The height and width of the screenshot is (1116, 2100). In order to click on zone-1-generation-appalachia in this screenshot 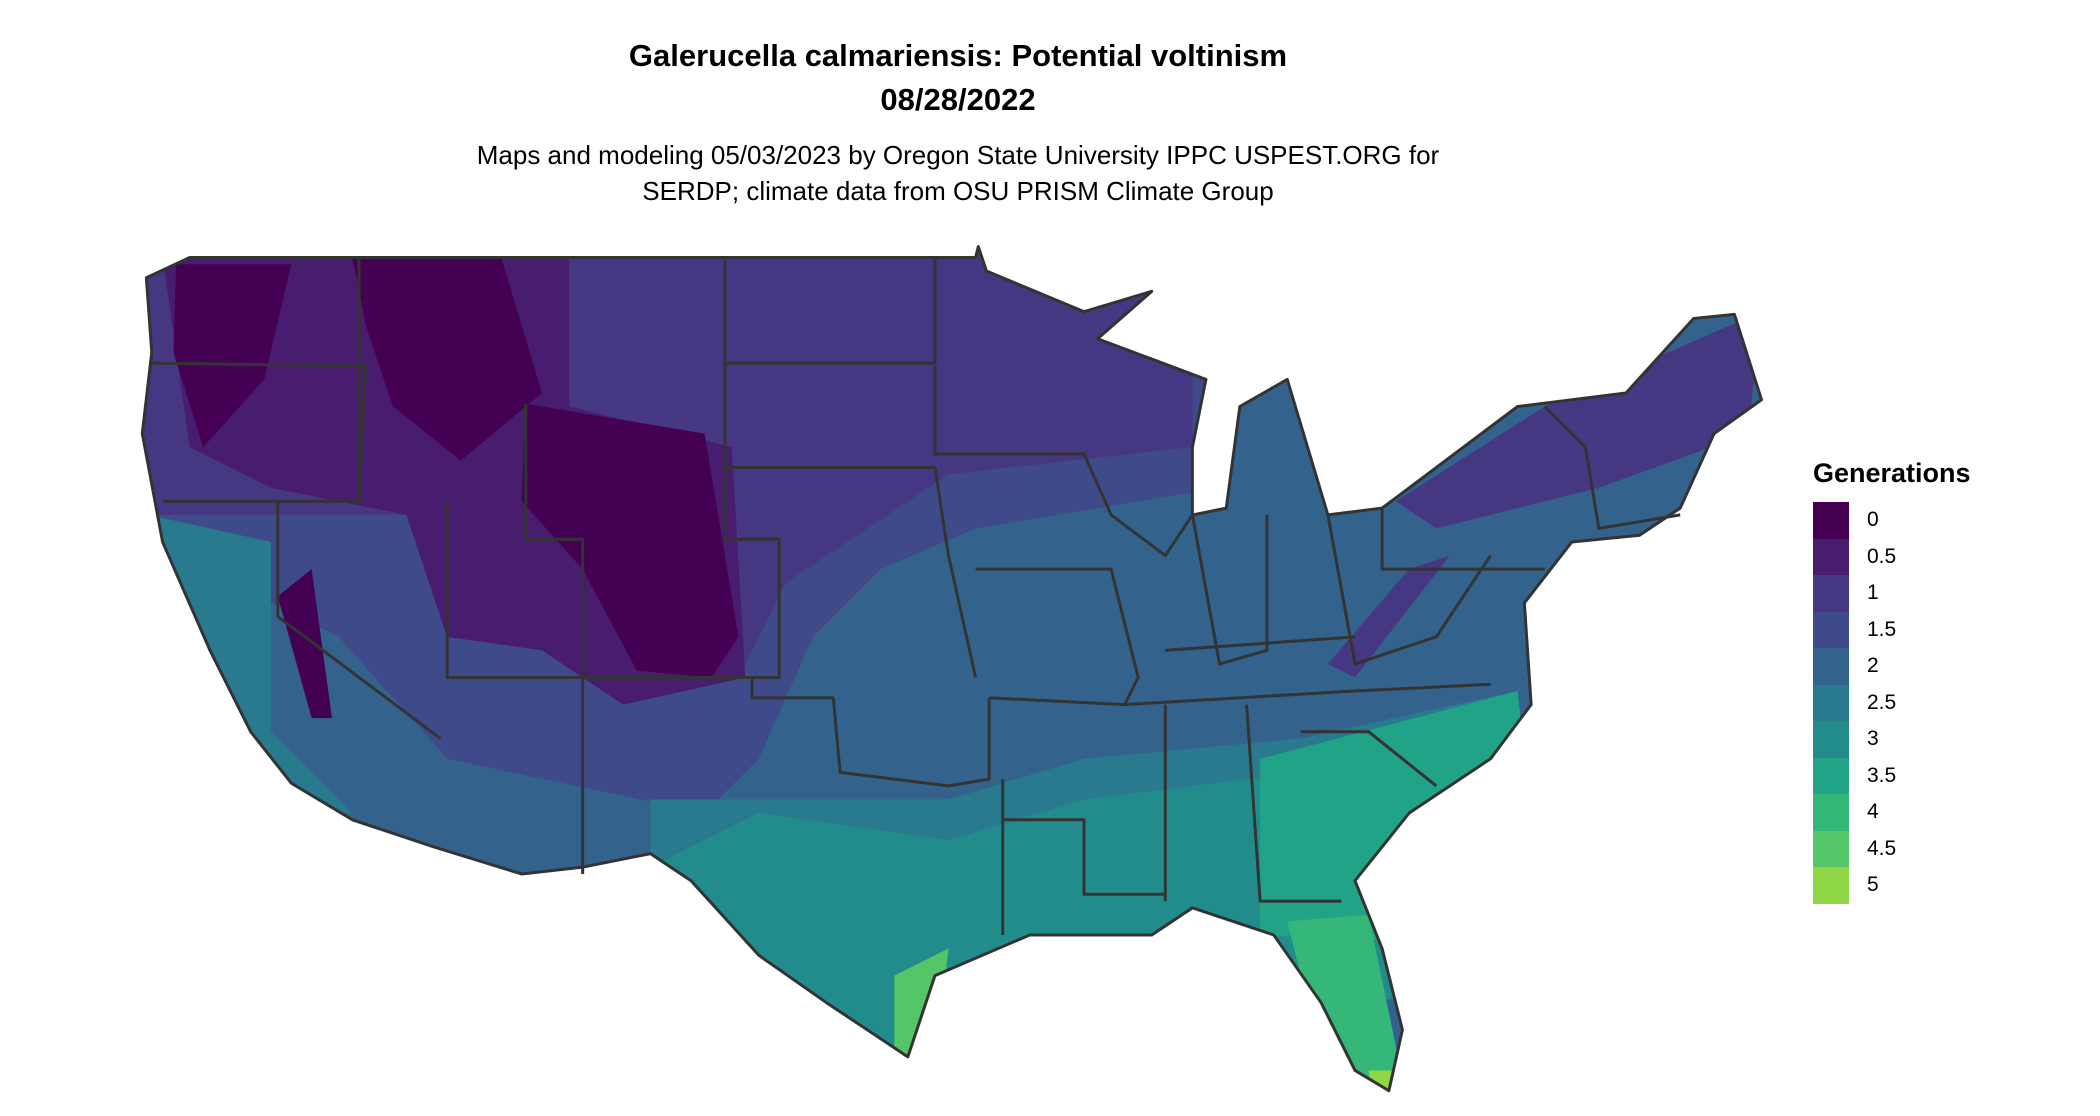, I will do `click(1388, 616)`.